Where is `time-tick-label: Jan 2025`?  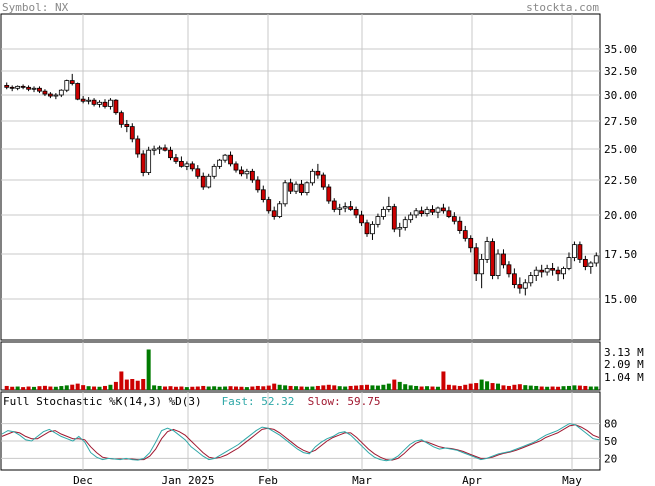
time-tick-label: Jan 2025 is located at coordinates (188, 480).